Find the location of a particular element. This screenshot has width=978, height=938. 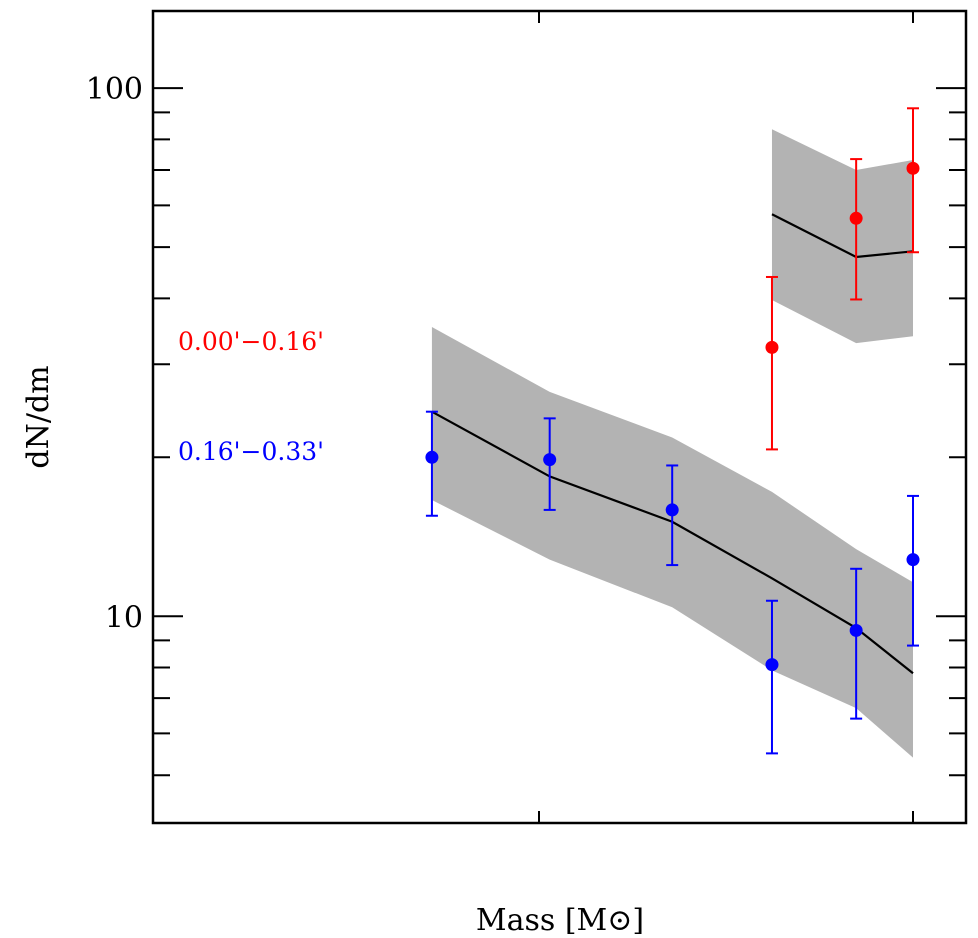

legend-label-inner: 0.00'−0.16' is located at coordinates (251, 341).